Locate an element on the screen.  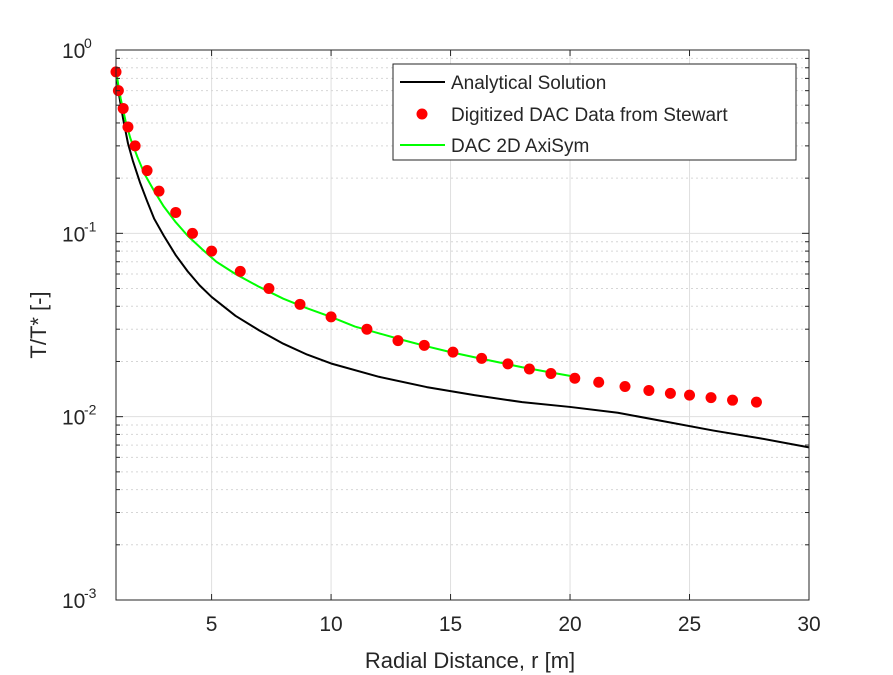
x-axis-label: Radial Distance, r [m] is located at coordinates (470, 660).